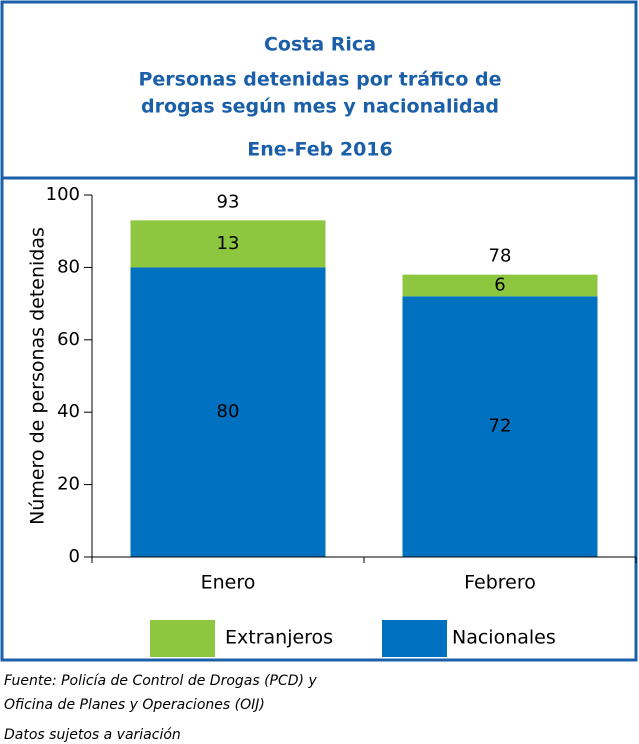 The image size is (639, 744). I want to click on total-label: 78, so click(500, 256).